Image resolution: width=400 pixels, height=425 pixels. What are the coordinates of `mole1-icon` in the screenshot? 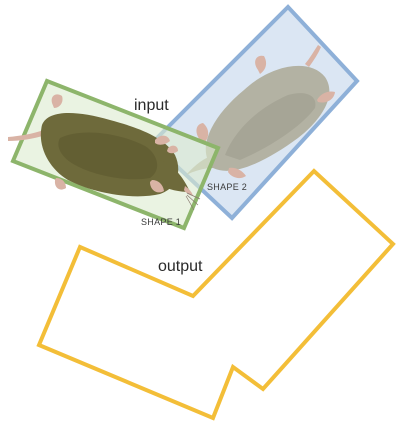 It's located at (104, 152).